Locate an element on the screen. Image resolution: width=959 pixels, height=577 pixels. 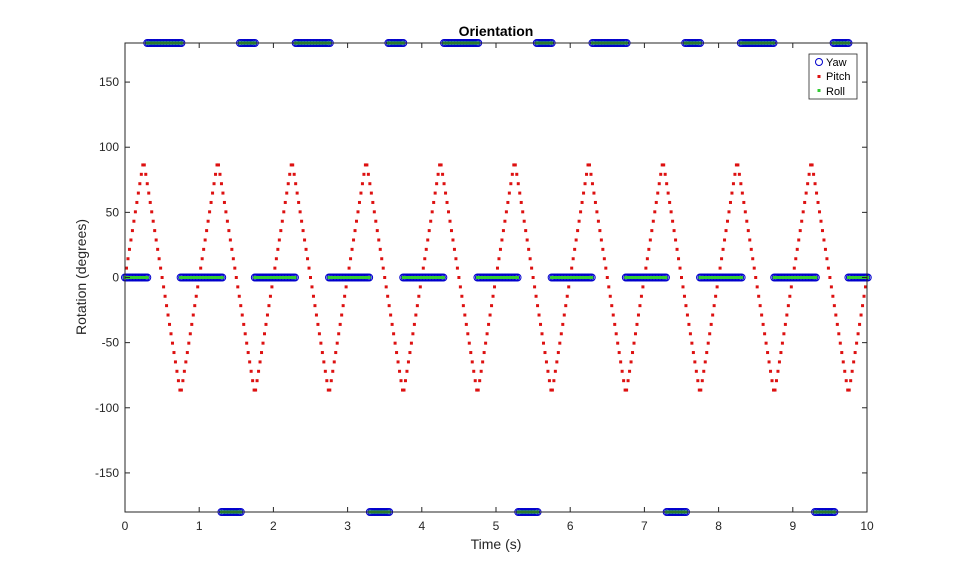
y-tick-label: 0 is located at coordinates (115, 278).